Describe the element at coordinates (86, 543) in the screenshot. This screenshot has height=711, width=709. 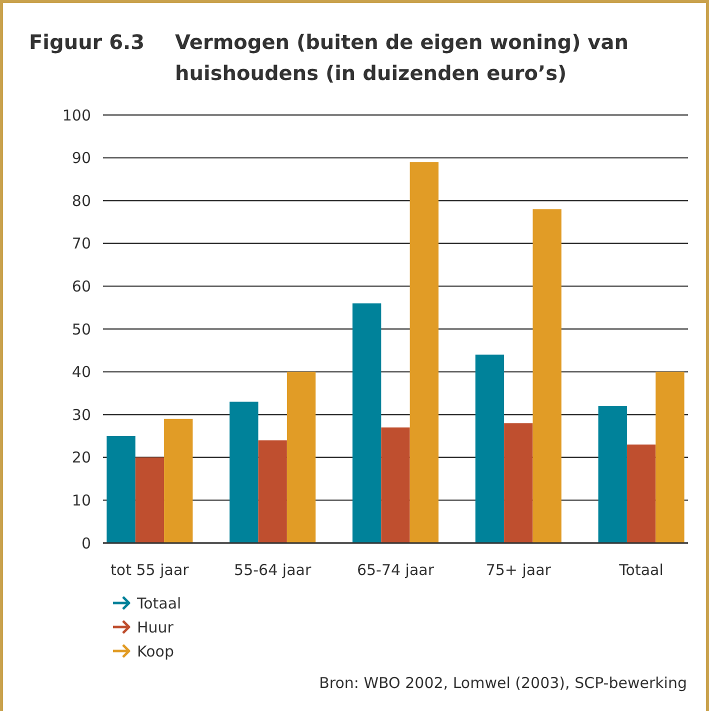
I see `y-tick-label: 0` at that location.